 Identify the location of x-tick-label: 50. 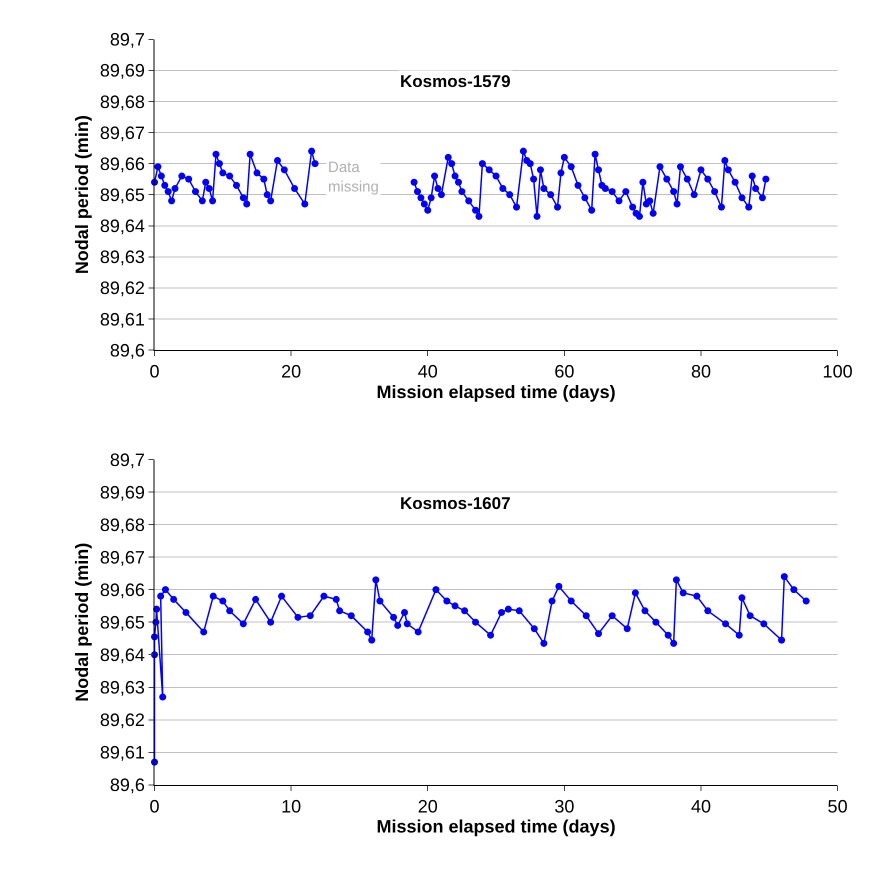
(838, 806).